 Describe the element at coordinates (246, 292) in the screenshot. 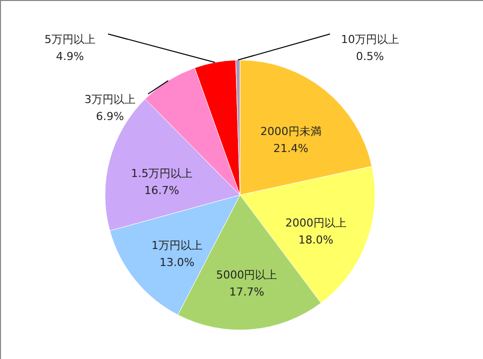

I see `data-label: 17.7%` at that location.